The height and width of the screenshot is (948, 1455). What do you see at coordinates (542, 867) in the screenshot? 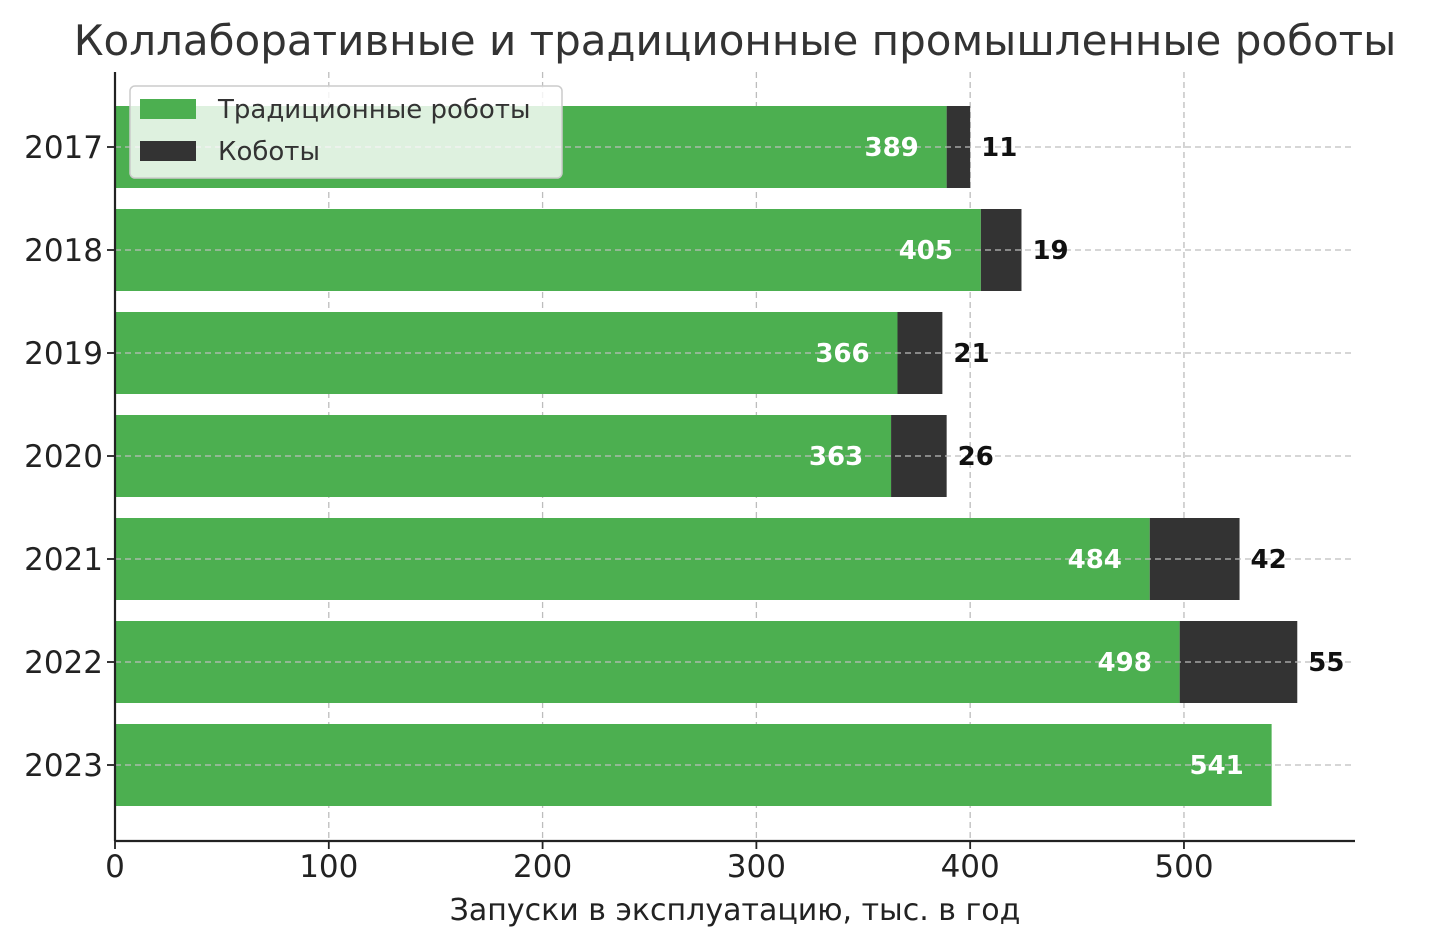
I see `x-tick-label: 200` at bounding box center [542, 867].